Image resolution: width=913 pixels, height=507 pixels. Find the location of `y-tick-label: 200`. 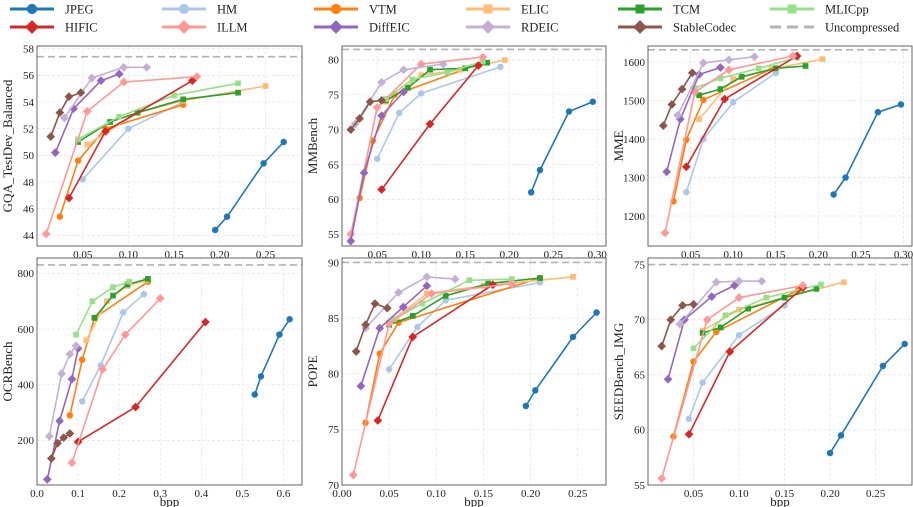

y-tick-label: 200 is located at coordinates (26, 441).